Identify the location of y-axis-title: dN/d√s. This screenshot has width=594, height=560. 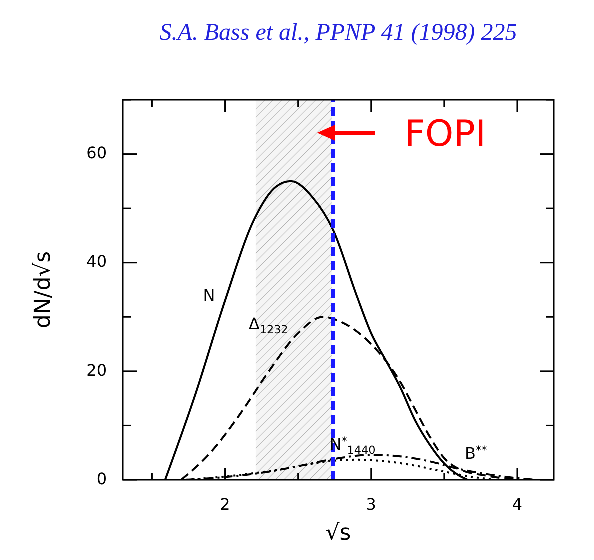
(43, 290).